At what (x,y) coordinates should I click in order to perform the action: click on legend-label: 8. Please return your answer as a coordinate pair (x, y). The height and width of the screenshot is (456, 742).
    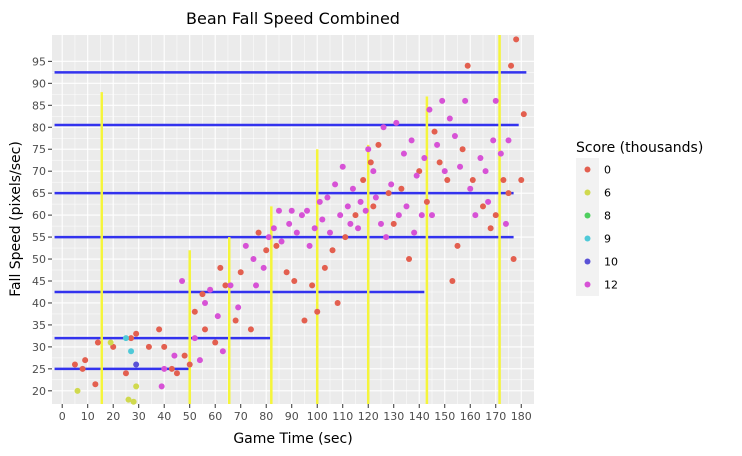
    Looking at the image, I should click on (607, 216).